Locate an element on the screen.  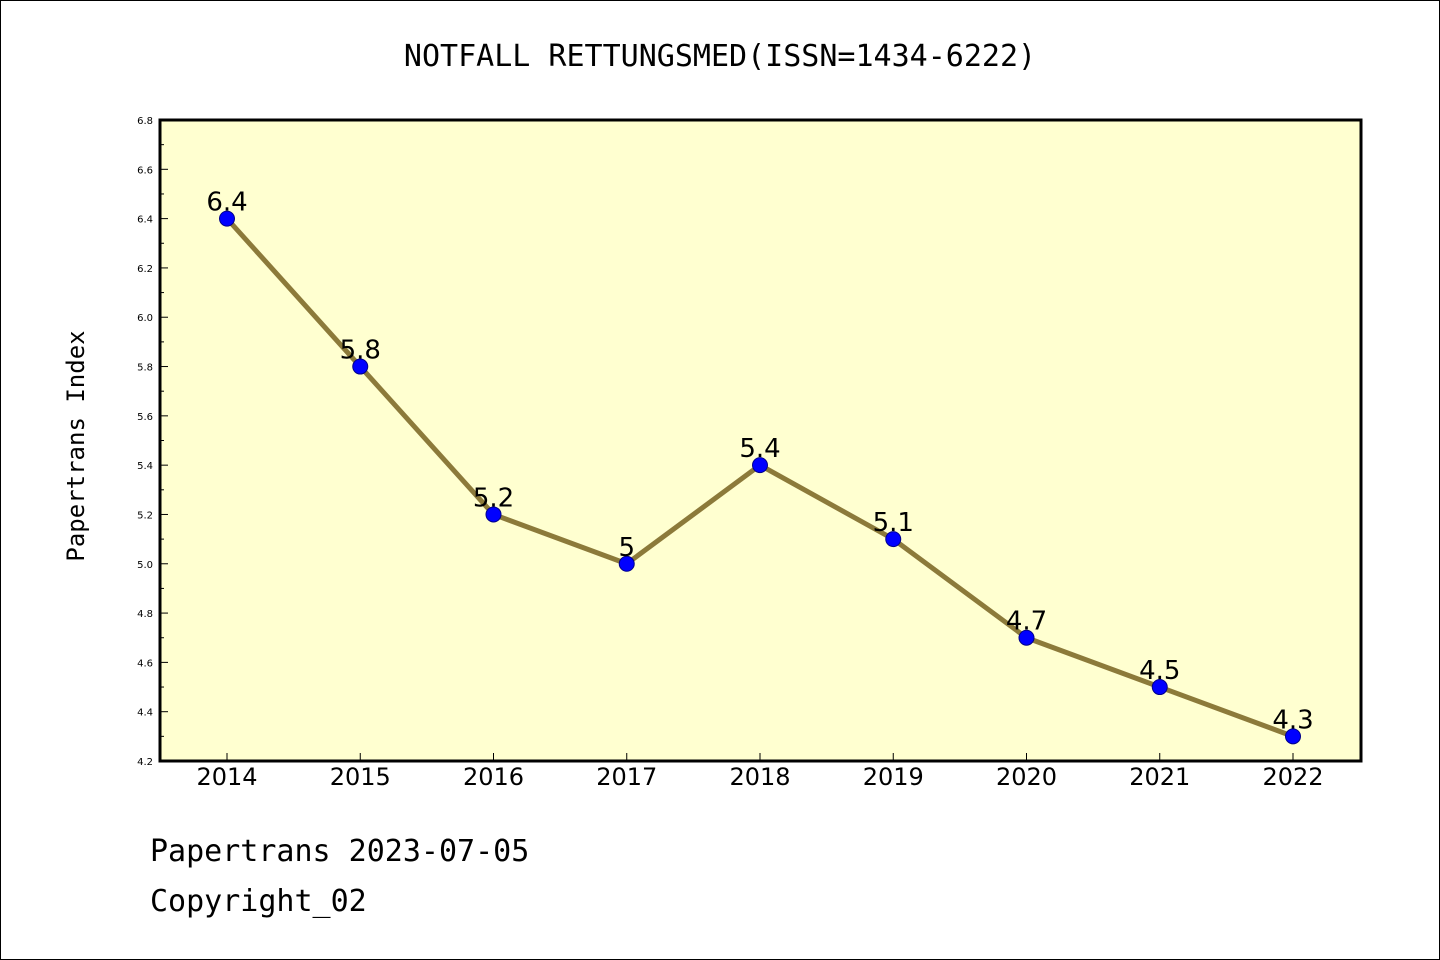
data-label: 5.2 is located at coordinates (493, 498).